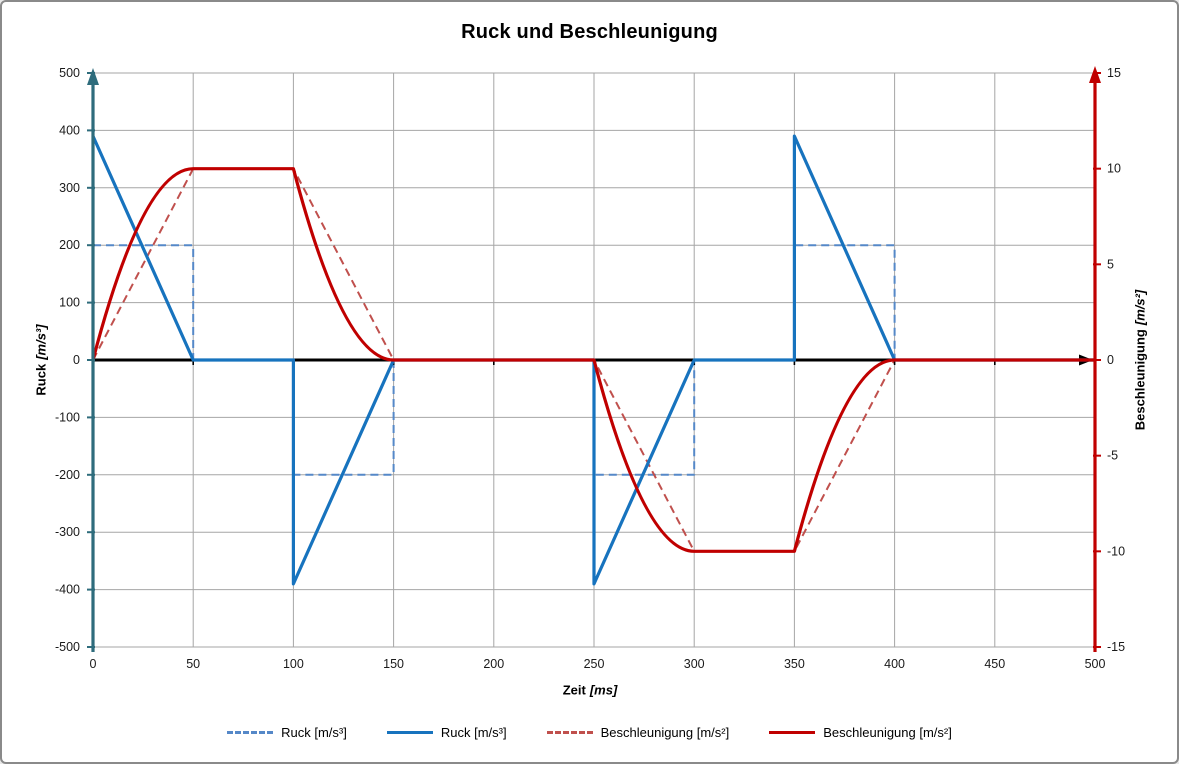 Image resolution: width=1179 pixels, height=764 pixels. What do you see at coordinates (293, 664) in the screenshot?
I see `x-tick-label: 100` at bounding box center [293, 664].